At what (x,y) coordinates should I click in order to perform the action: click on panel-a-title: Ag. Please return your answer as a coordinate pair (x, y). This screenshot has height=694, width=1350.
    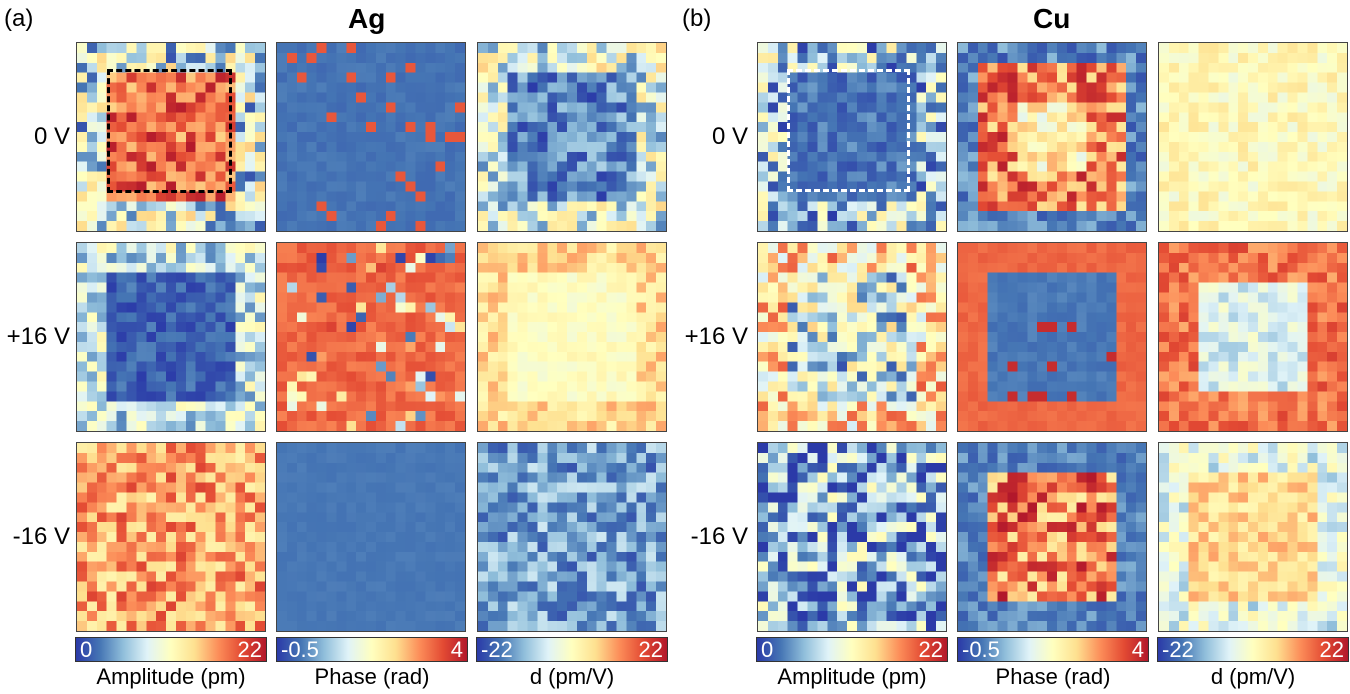
    Looking at the image, I should click on (367, 18).